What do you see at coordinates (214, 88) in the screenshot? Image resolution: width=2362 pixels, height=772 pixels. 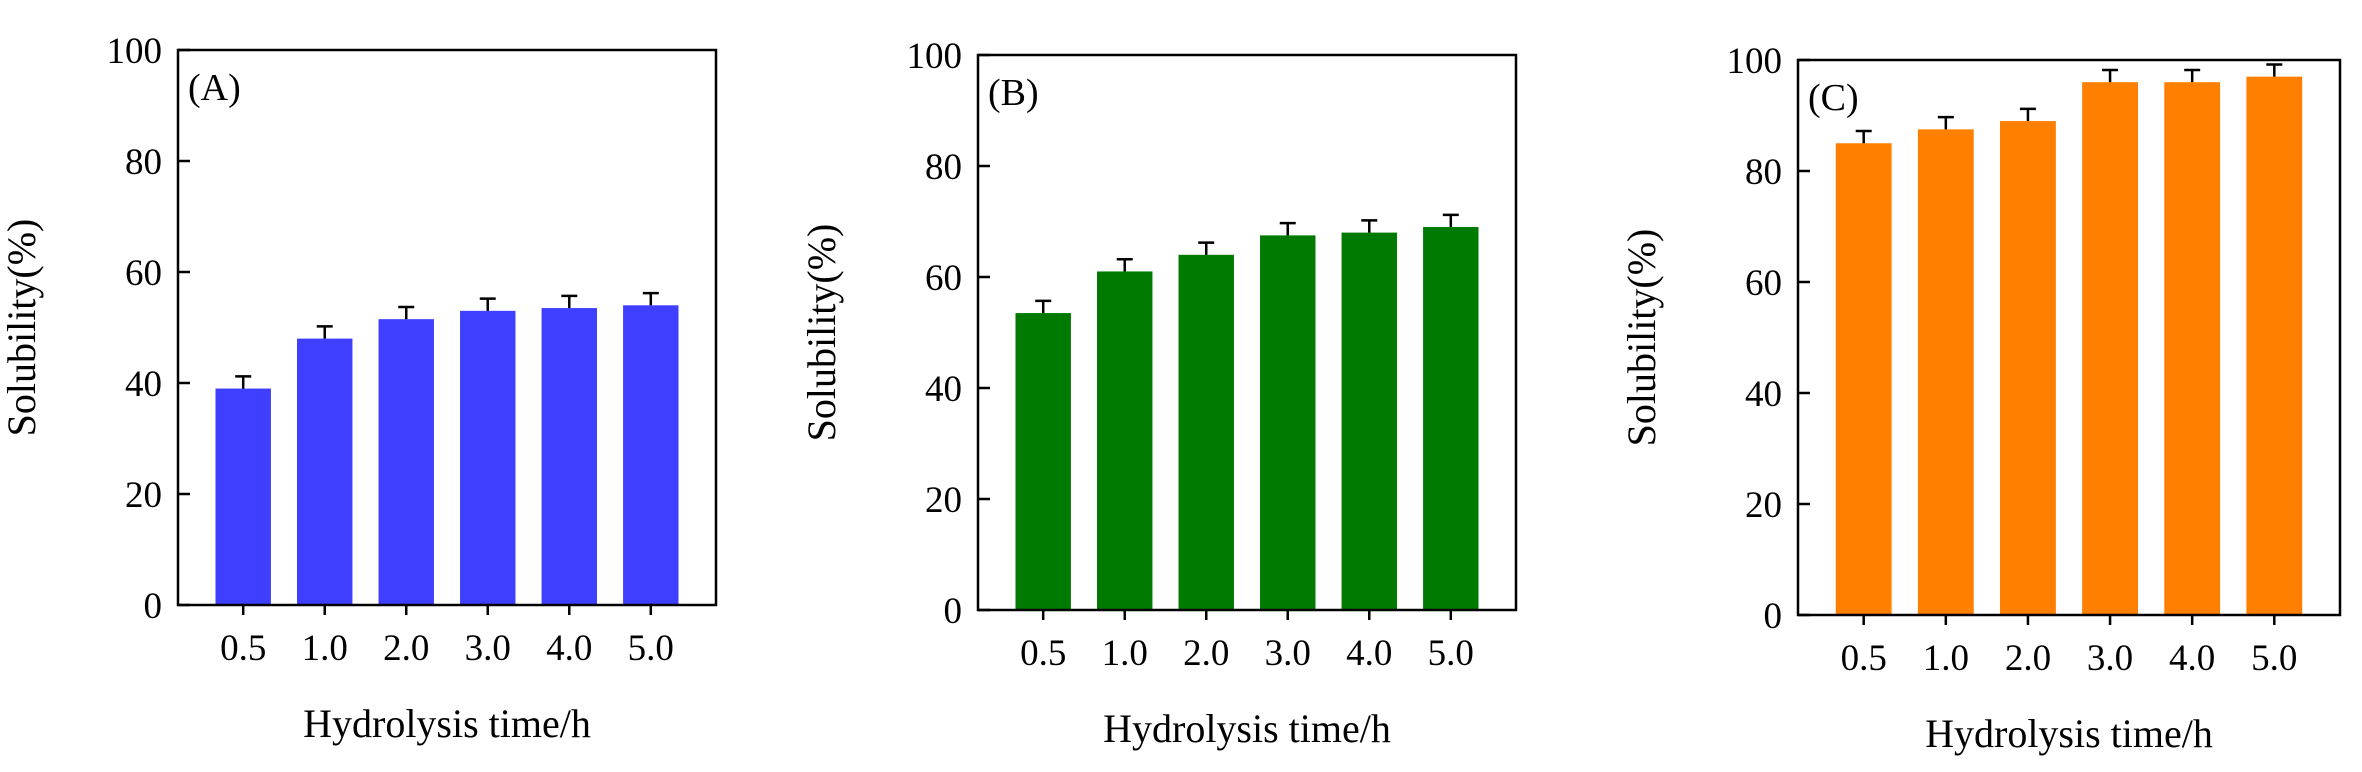 I see `panel-label: (A)` at bounding box center [214, 88].